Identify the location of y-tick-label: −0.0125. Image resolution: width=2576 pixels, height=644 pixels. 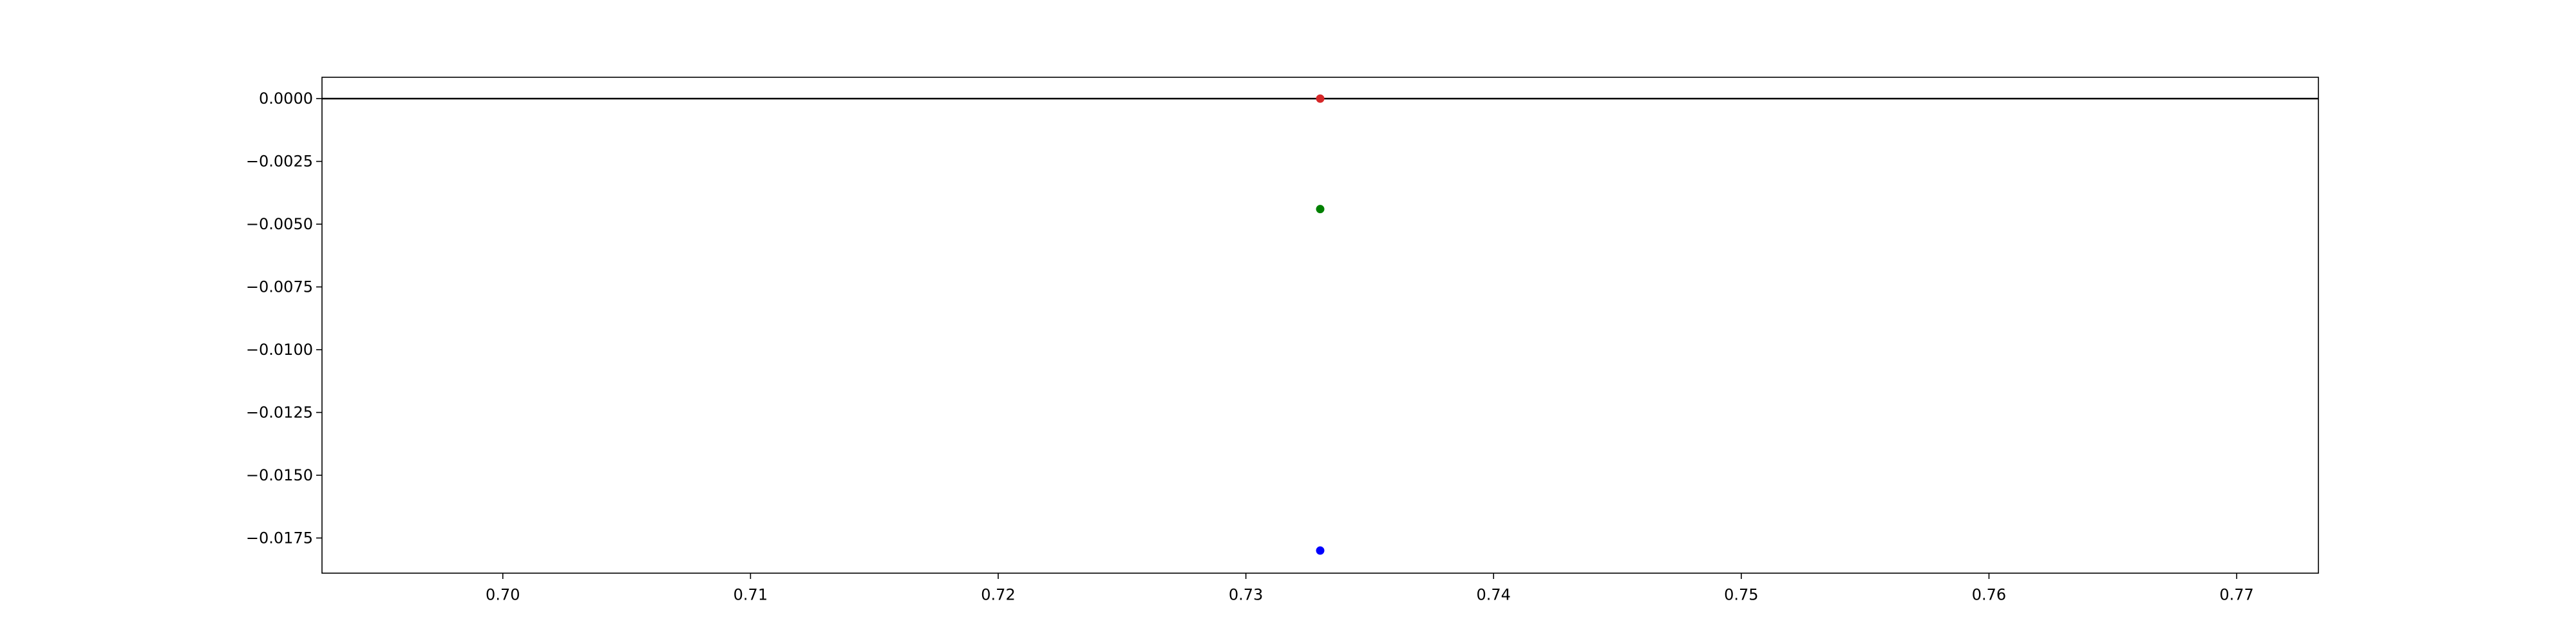
(279, 412).